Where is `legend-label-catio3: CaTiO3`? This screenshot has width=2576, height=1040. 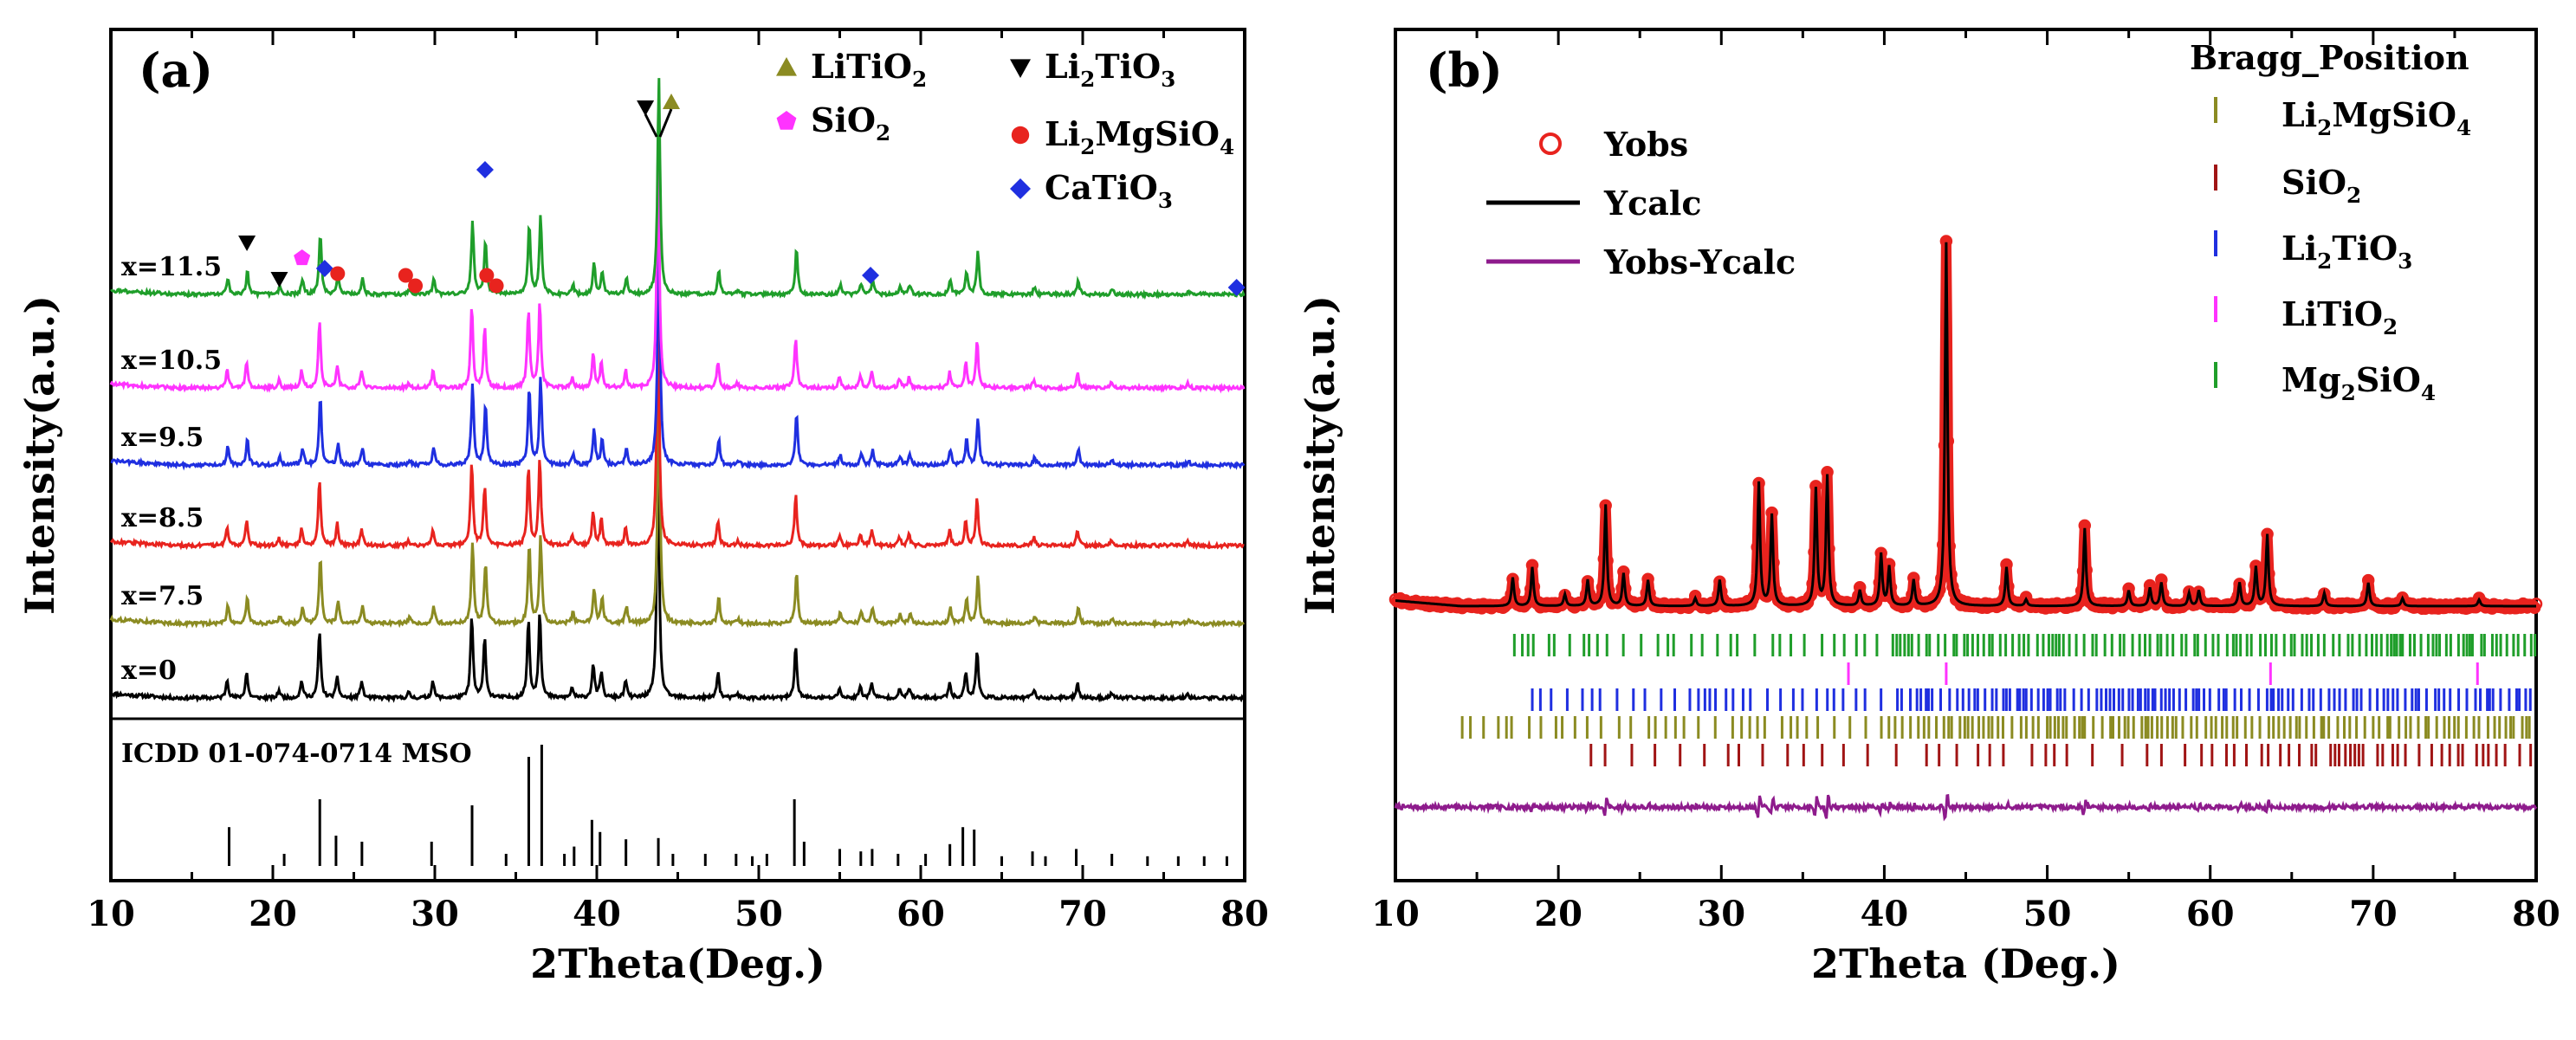
legend-label-catio3: CaTiO3 is located at coordinates (1109, 190).